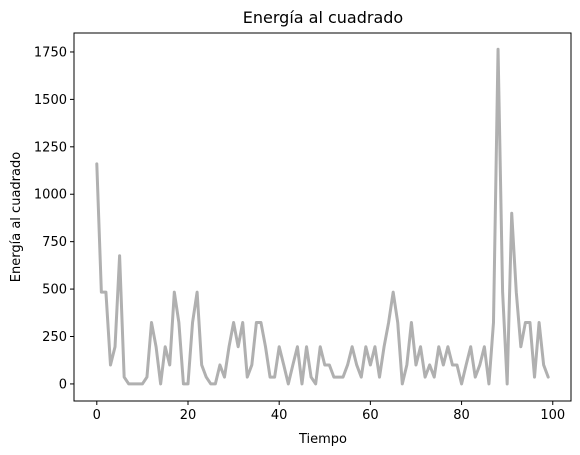 This screenshot has height=455, width=580. What do you see at coordinates (370, 415) in the screenshot?
I see `x-tick-label: 60` at bounding box center [370, 415].